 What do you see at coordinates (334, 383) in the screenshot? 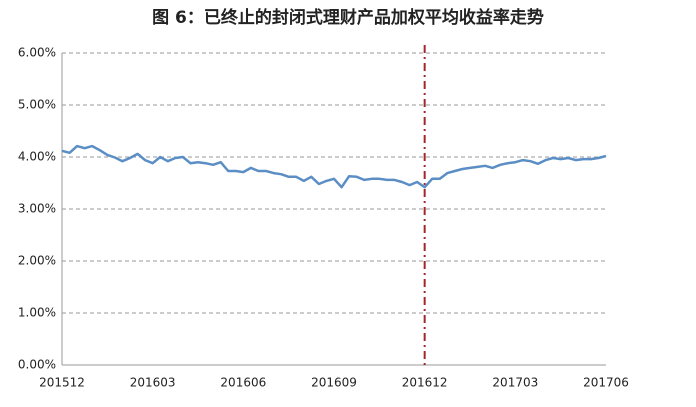
I see `x-tick-label: 201609` at bounding box center [334, 383].